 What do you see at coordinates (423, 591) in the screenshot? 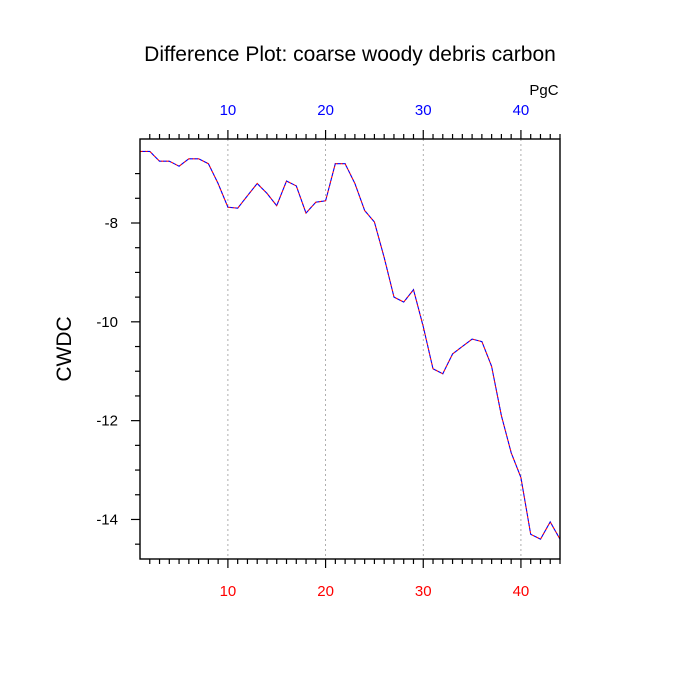
I see `x-tick-label-bottom: 30` at bounding box center [423, 591].